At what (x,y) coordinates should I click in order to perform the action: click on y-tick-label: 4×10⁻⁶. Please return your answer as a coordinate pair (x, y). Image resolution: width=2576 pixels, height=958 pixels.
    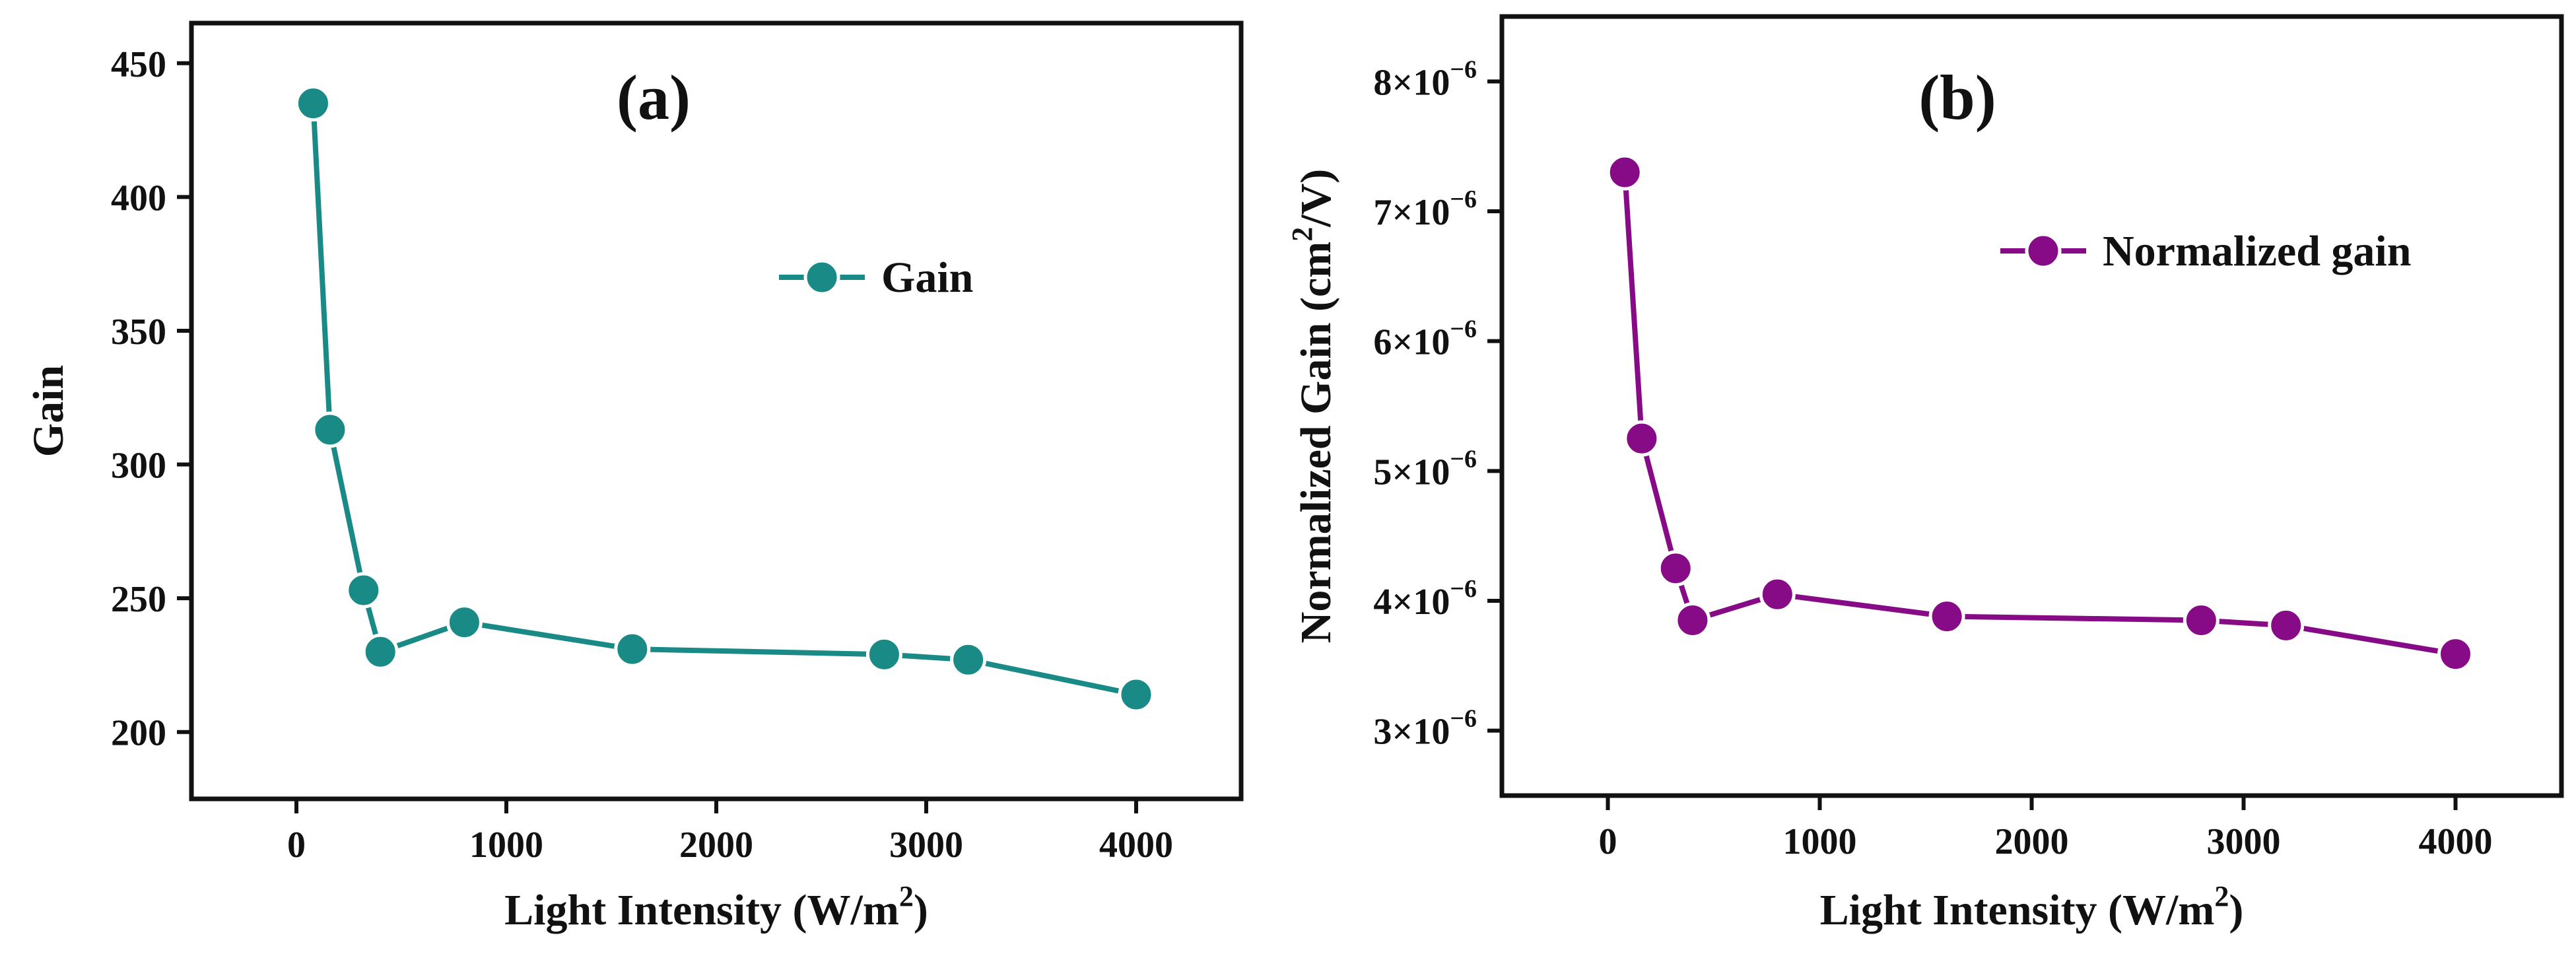
    Looking at the image, I should click on (1425, 599).